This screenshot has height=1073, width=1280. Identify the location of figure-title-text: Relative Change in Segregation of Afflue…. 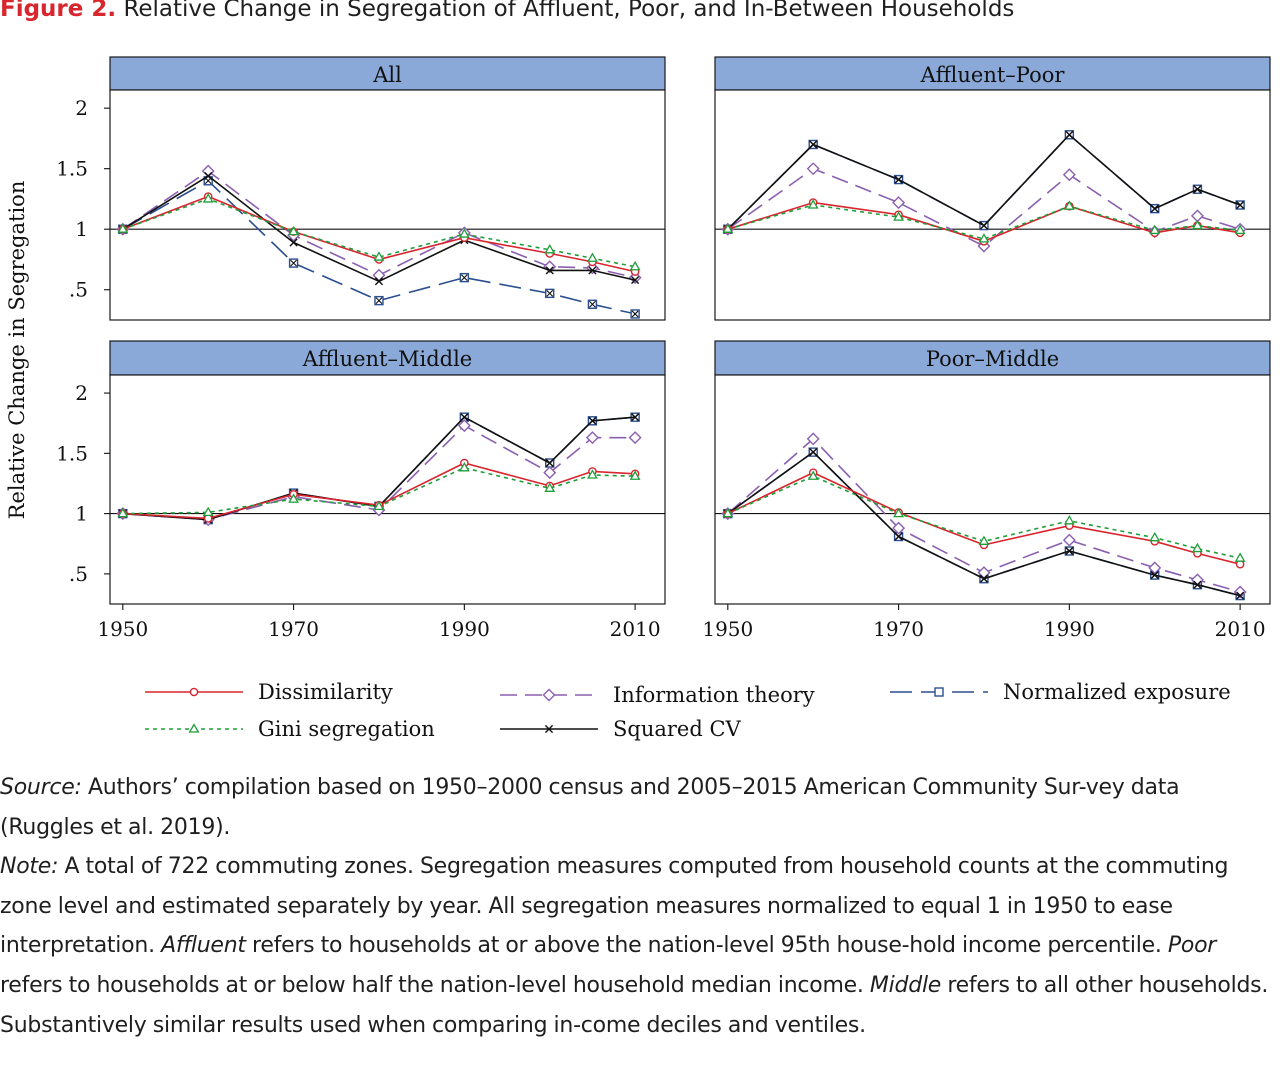
(569, 11).